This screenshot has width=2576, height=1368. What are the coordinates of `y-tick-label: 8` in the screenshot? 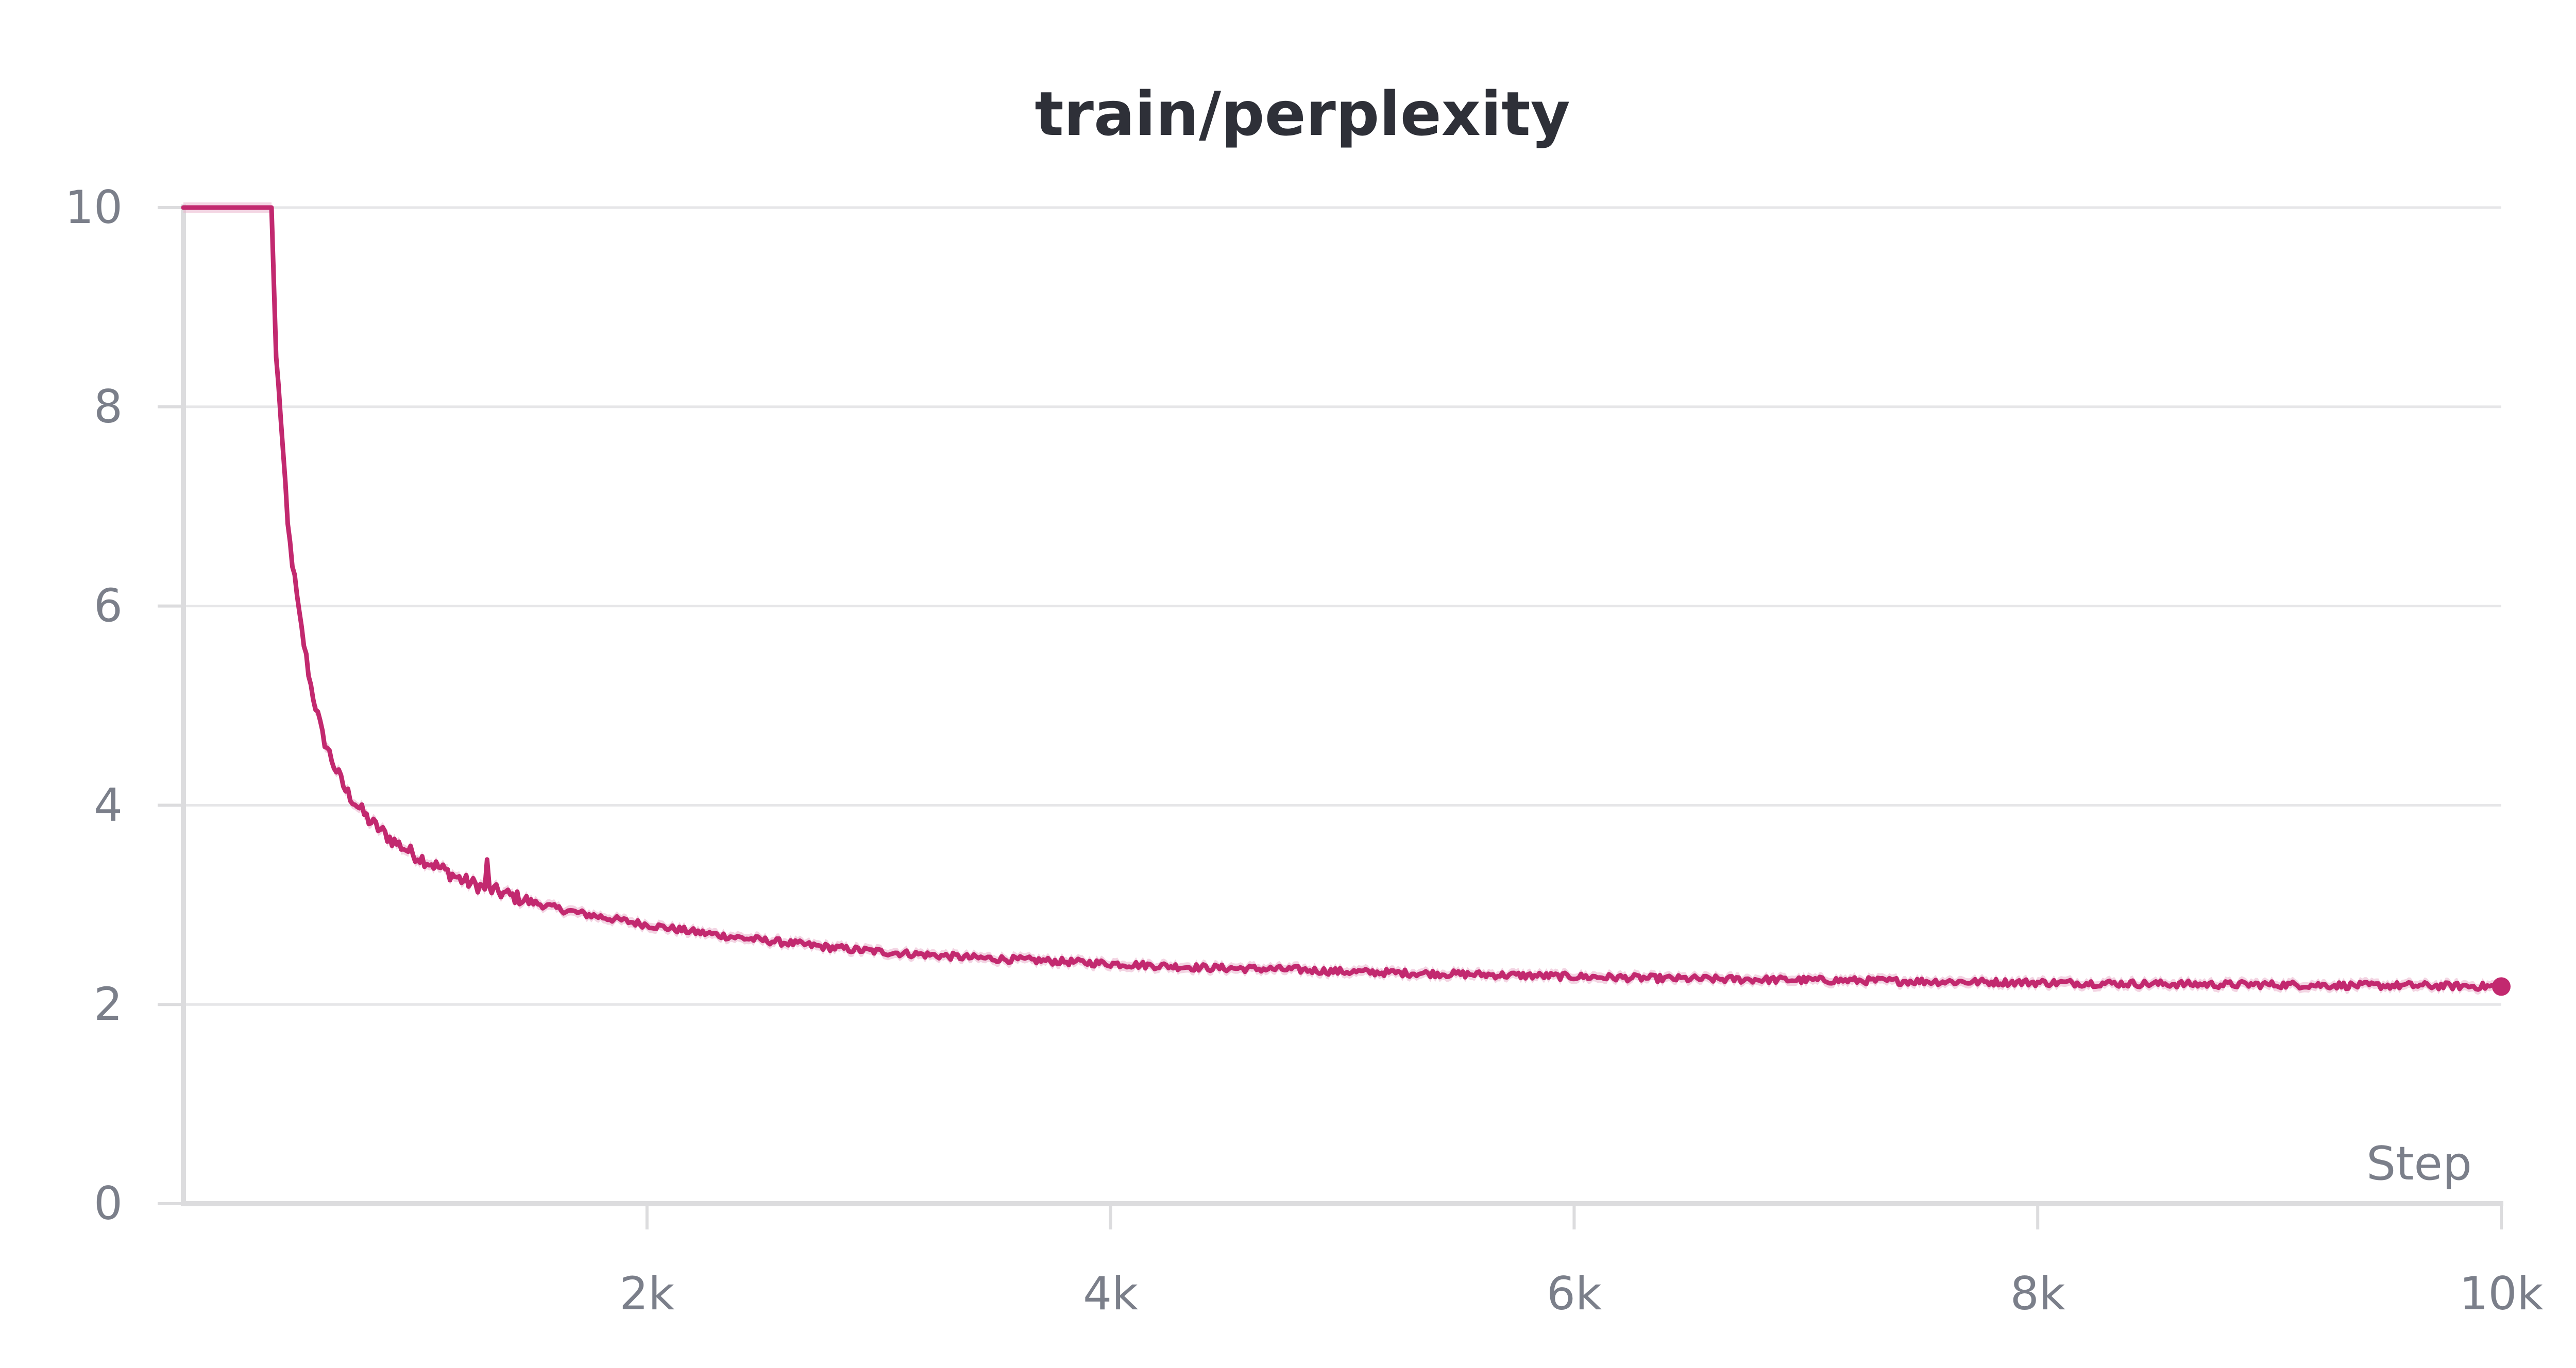 It's located at (108, 406).